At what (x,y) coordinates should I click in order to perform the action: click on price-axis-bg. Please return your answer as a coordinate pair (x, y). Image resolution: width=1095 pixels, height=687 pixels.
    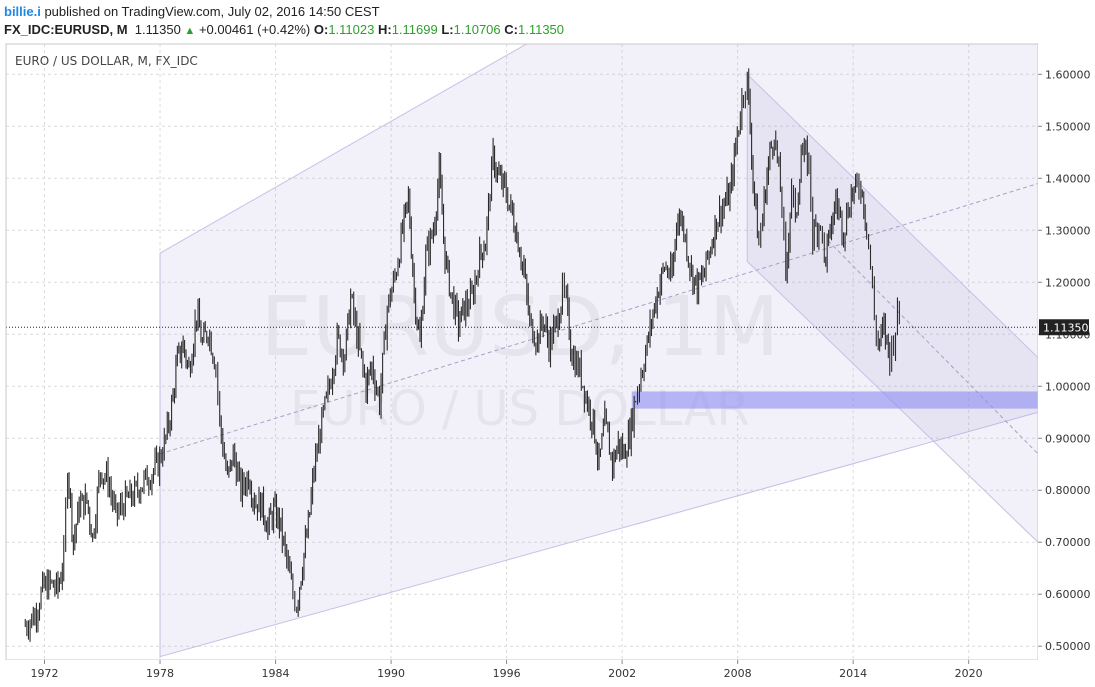
    Looking at the image, I should click on (1066, 365).